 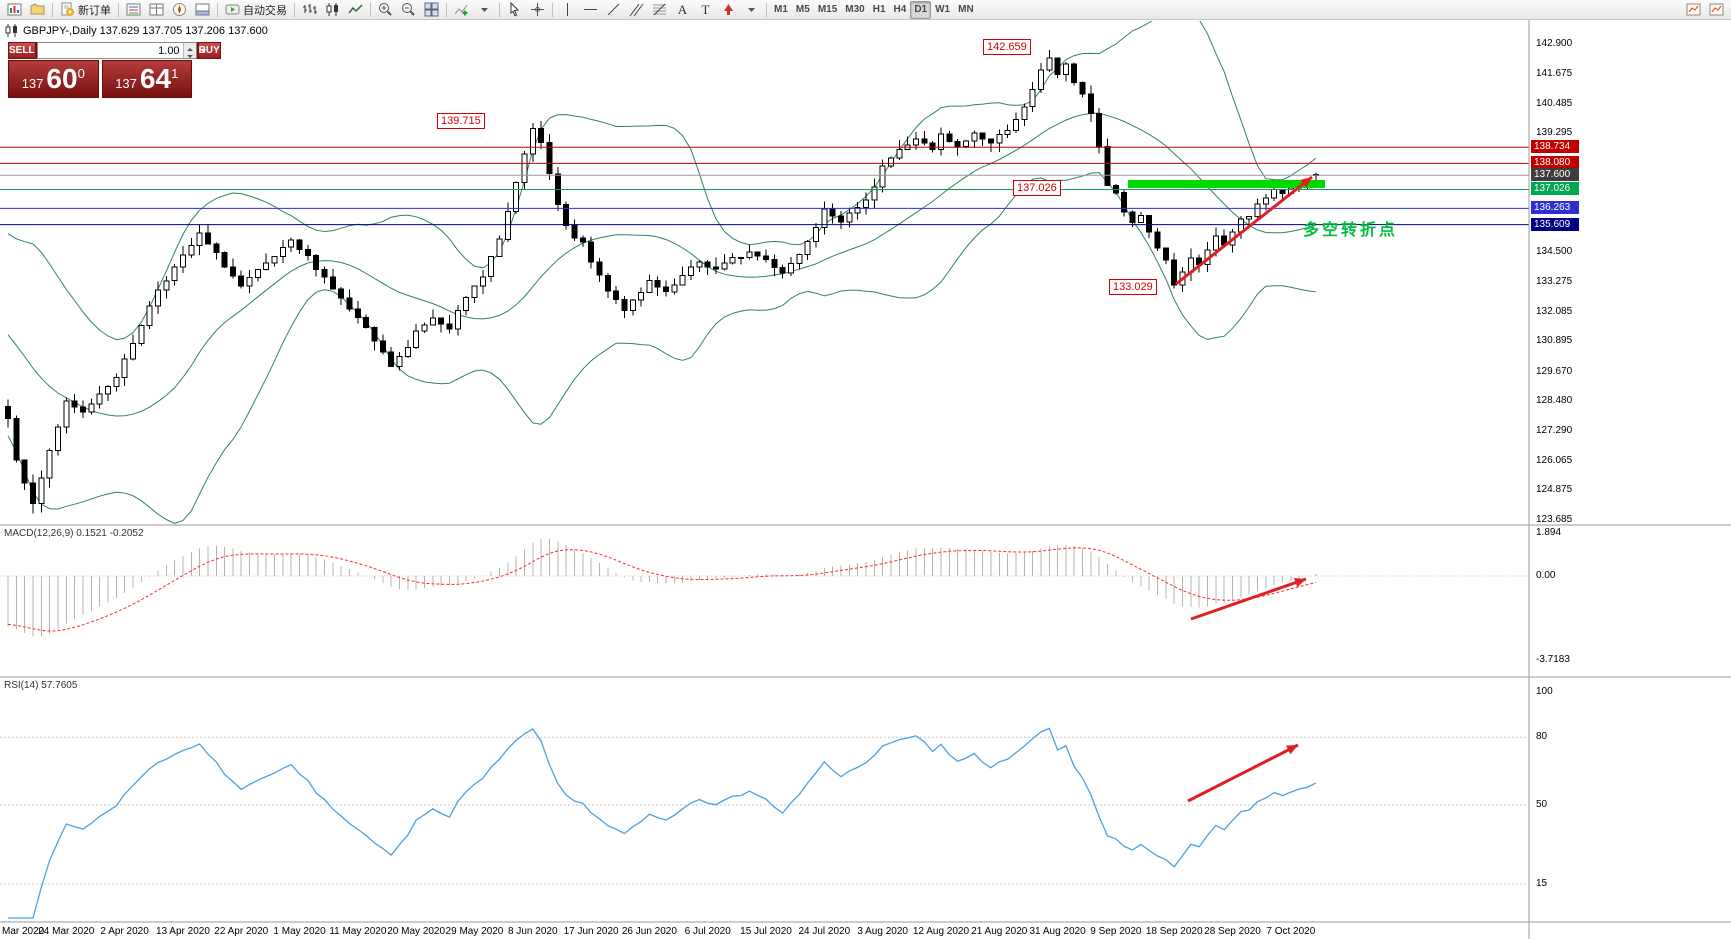 I want to click on date-label: 26 Jun 2020, so click(x=649, y=931).